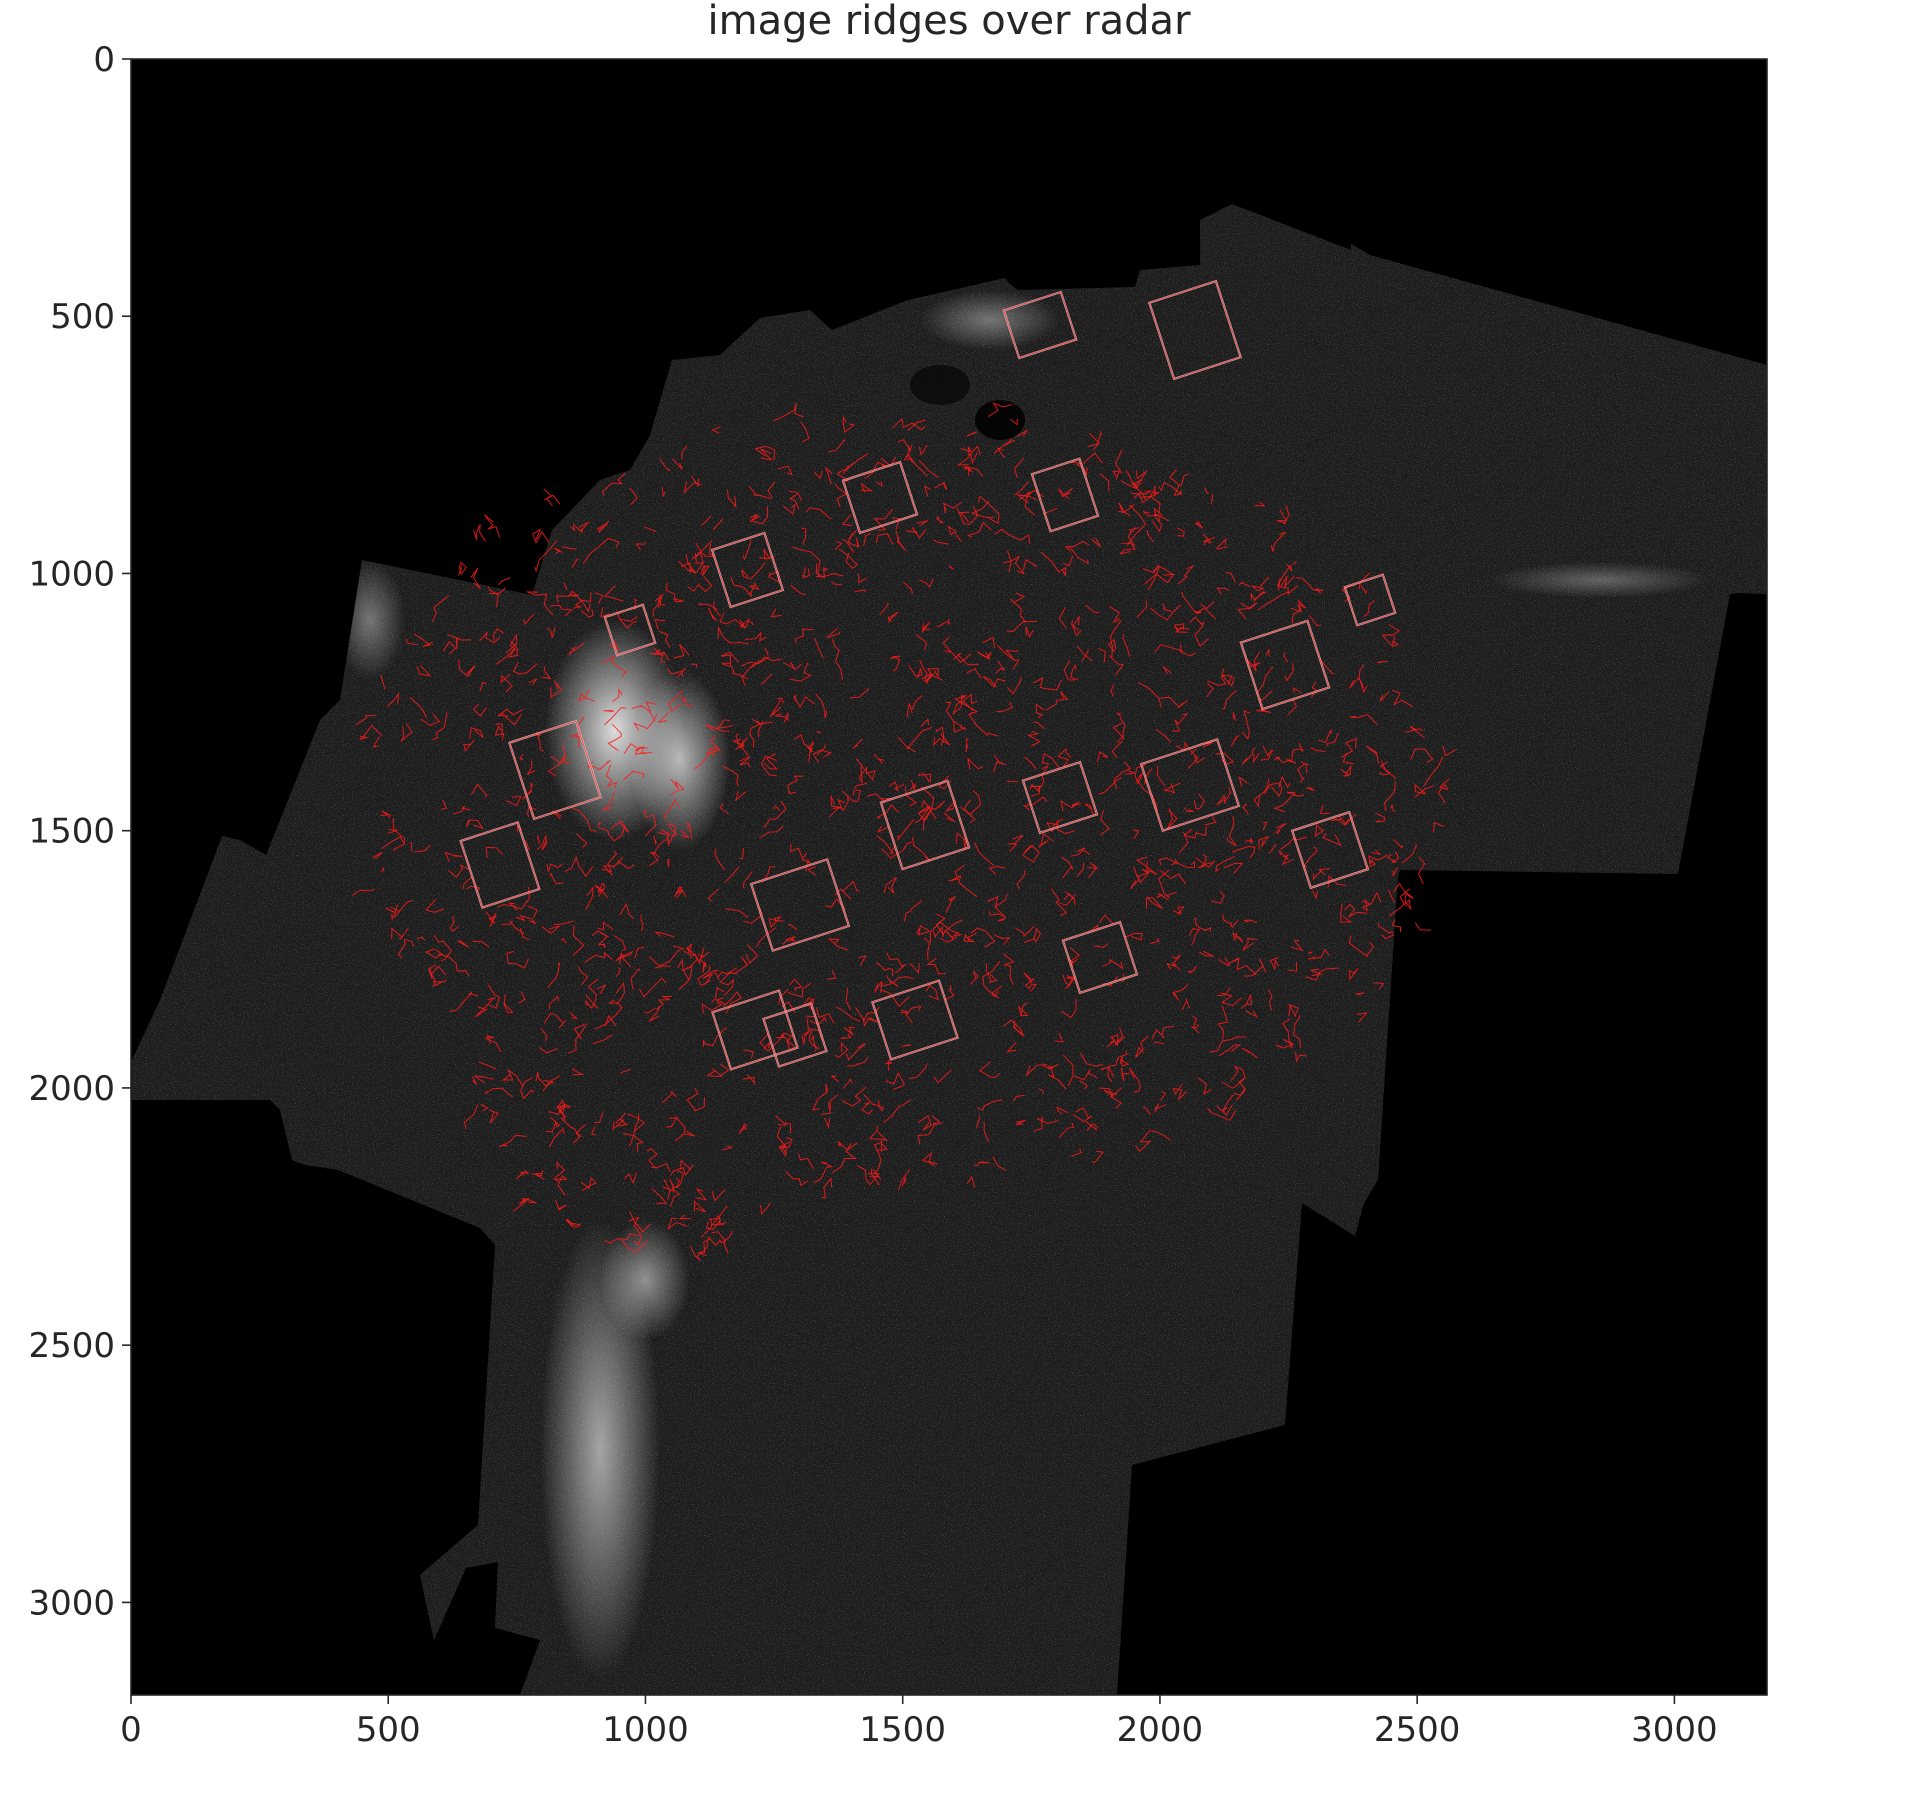 Image resolution: width=1920 pixels, height=1793 pixels. I want to click on y-tick-label: 1500, so click(71, 832).